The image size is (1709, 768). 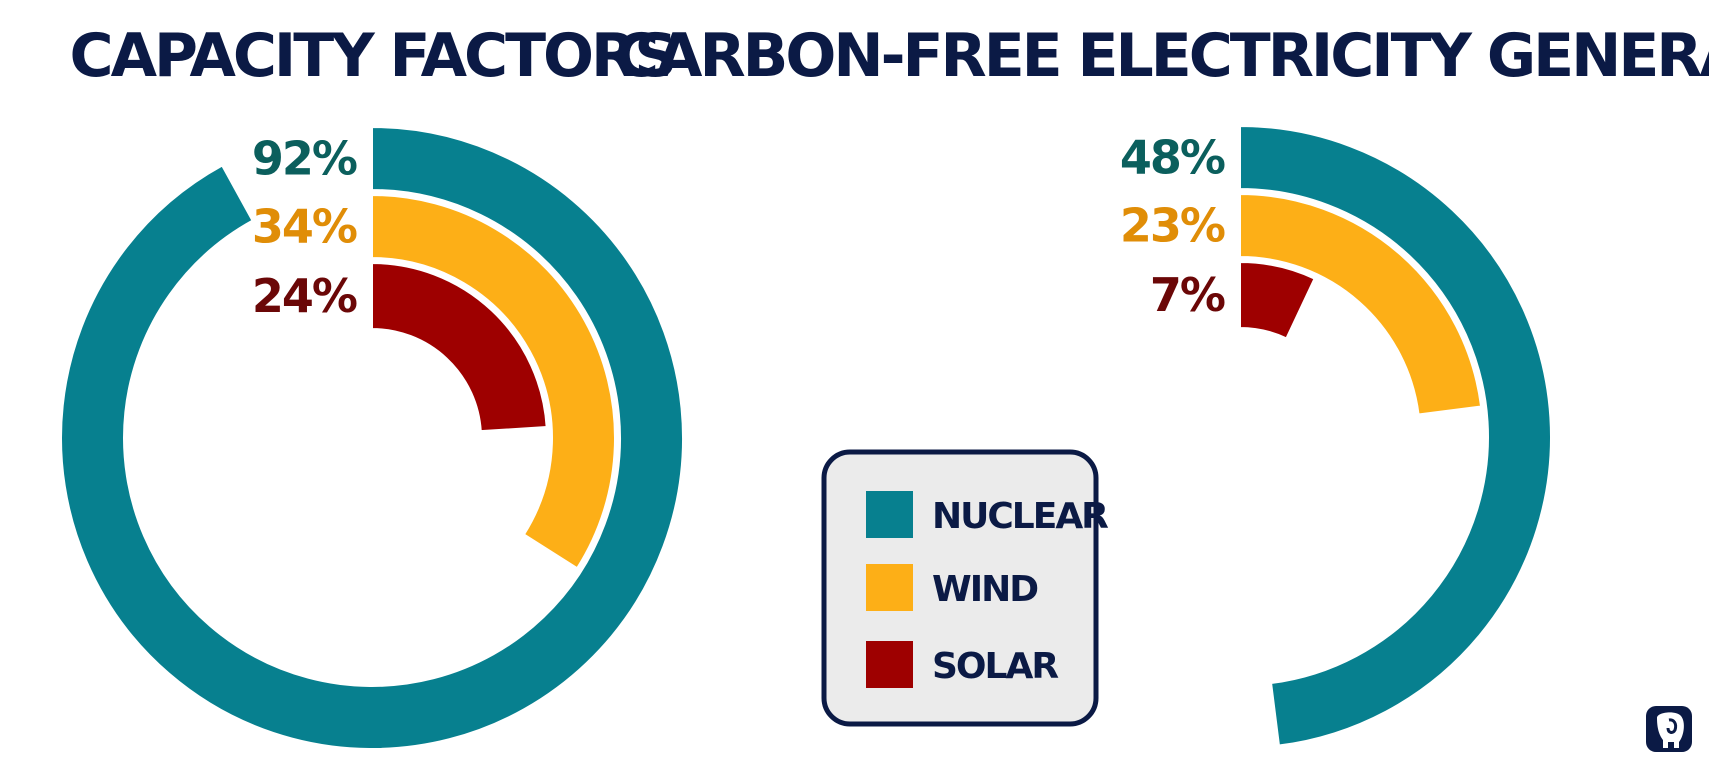 I want to click on legend: NUCLEAR WIND SOLAR, so click(x=965, y=588).